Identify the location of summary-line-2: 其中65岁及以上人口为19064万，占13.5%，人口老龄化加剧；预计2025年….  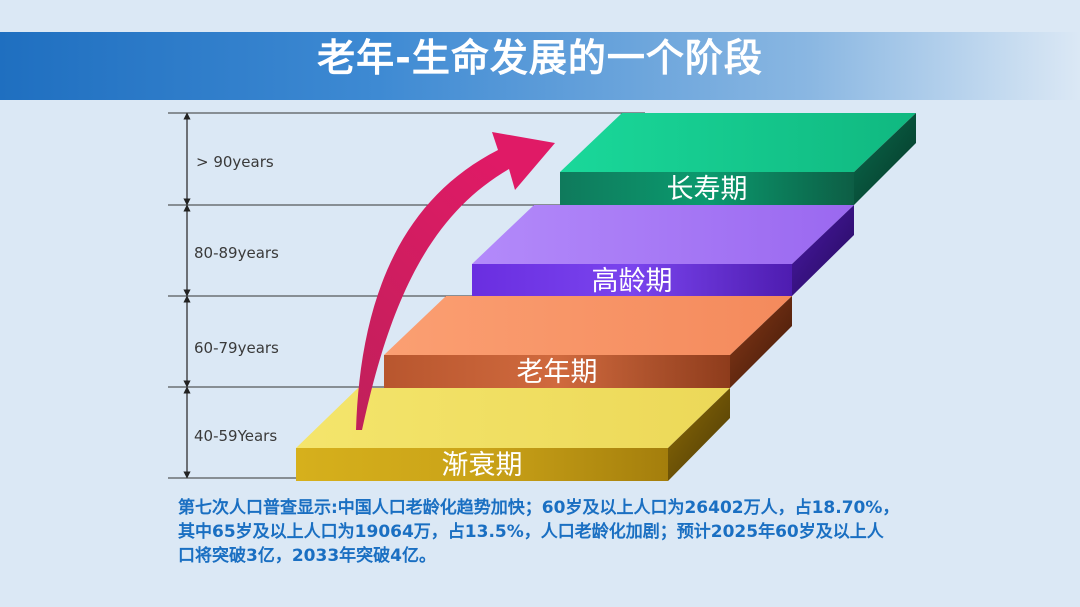
(531, 532).